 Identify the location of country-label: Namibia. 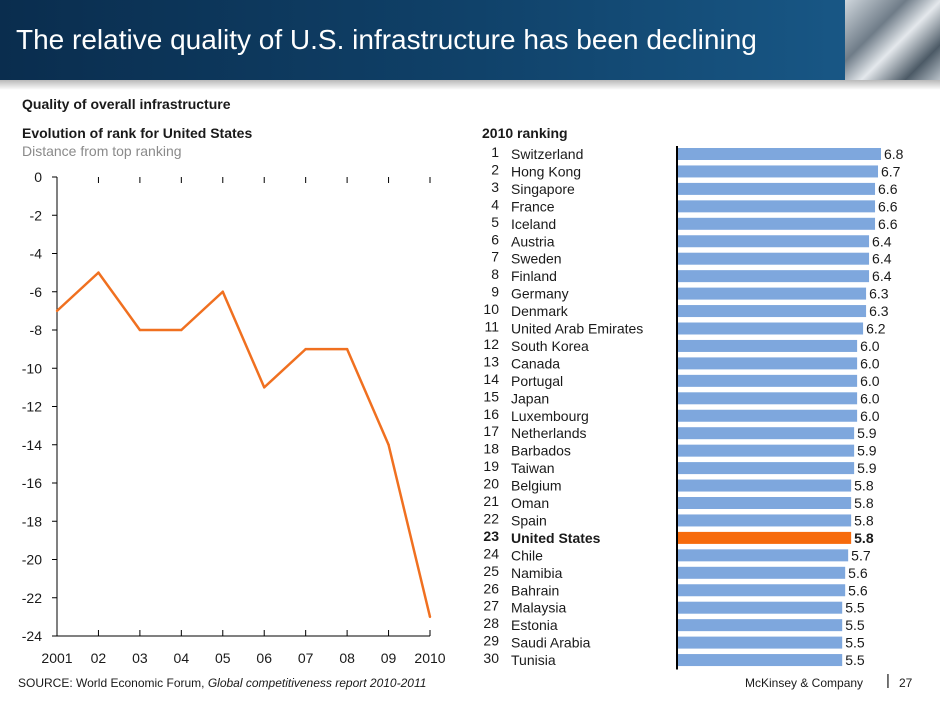
(537, 573).